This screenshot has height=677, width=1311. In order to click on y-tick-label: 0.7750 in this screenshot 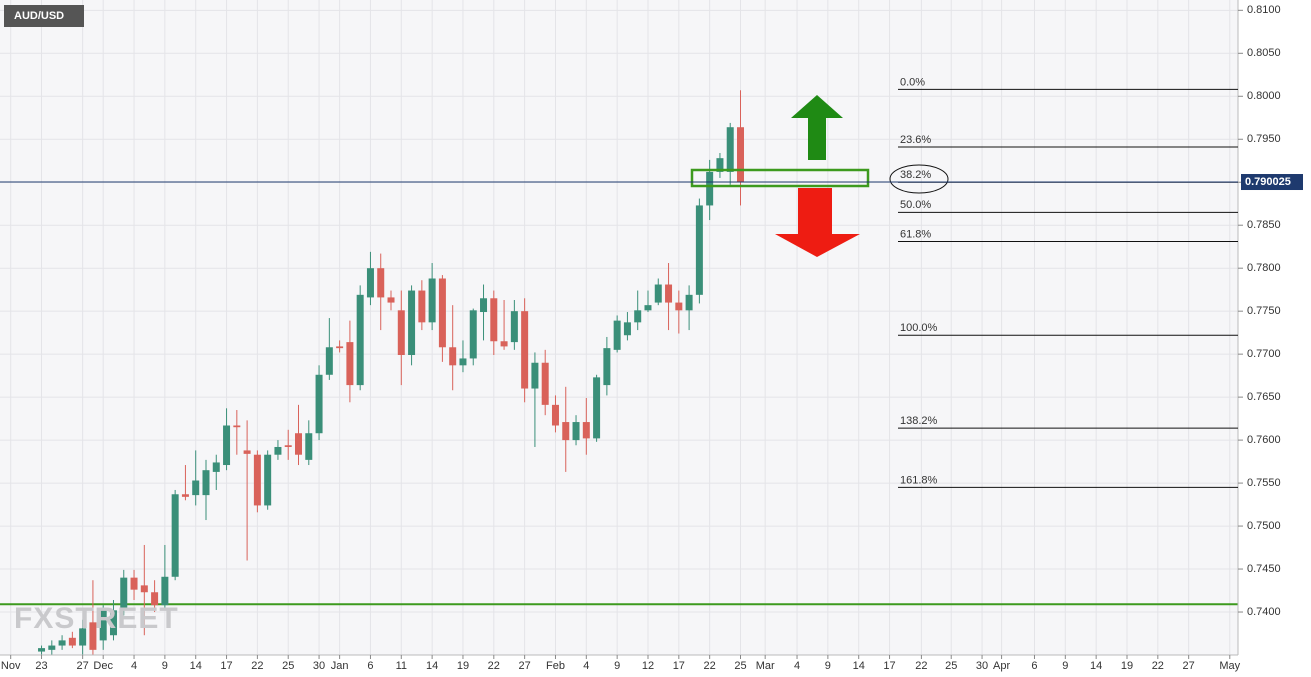, I will do `click(1264, 311)`.